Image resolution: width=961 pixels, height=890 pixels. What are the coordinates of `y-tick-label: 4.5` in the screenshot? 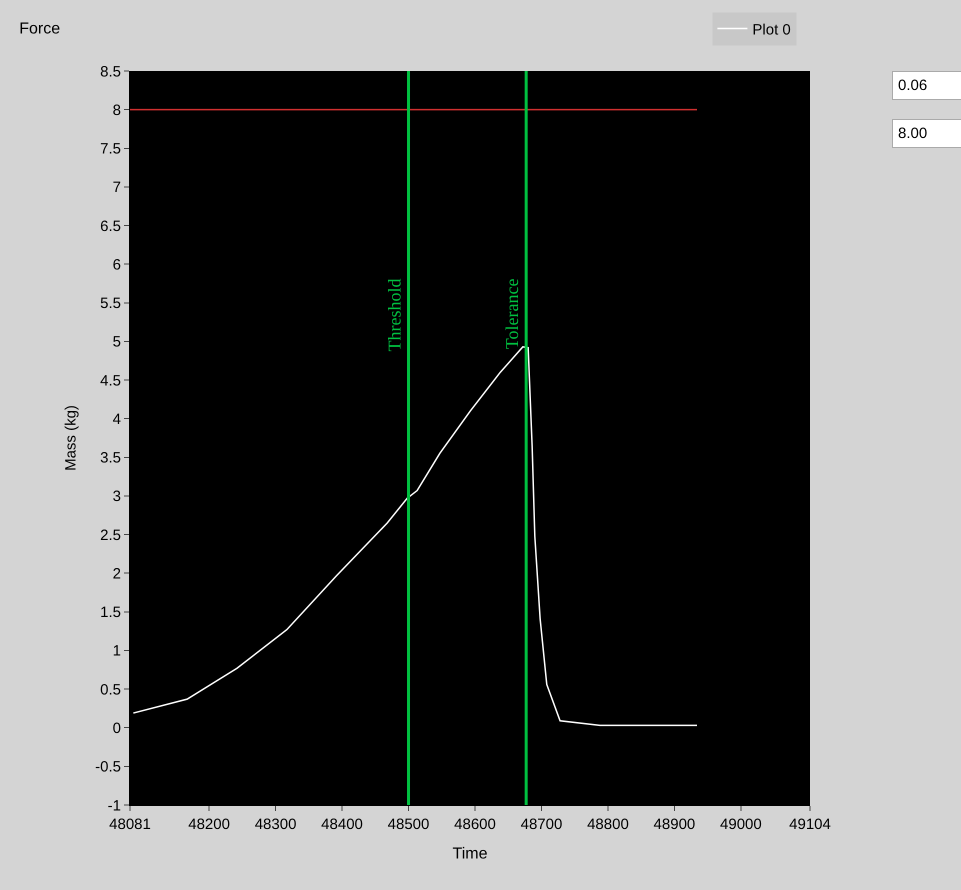 It's located at (110, 381).